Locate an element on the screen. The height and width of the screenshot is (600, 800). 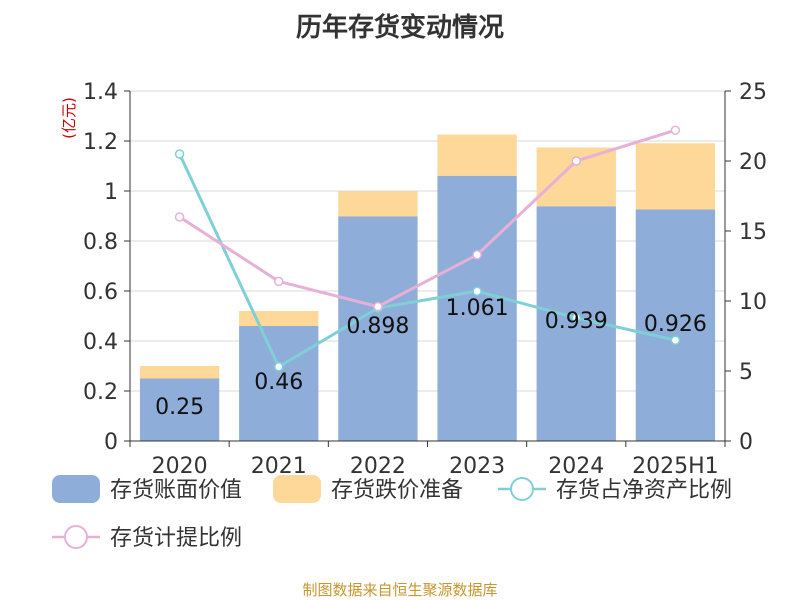
source-note: 制图数据来自恒生聚源数据库 is located at coordinates (399, 590).